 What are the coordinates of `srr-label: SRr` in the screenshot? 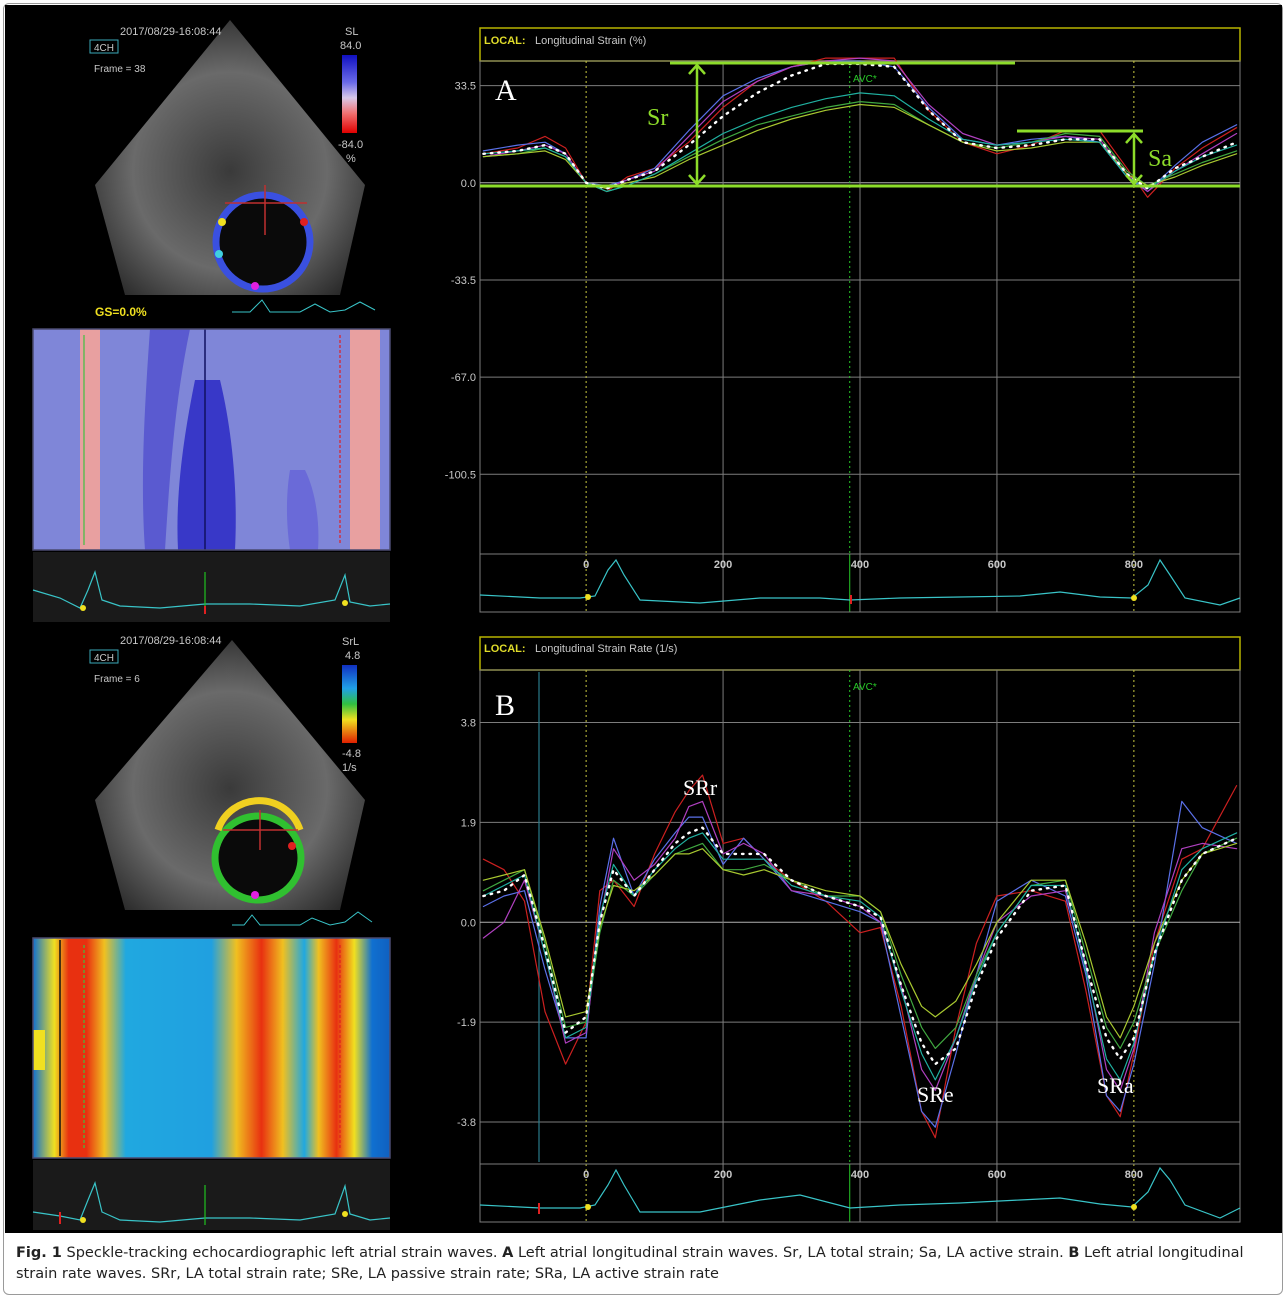 It's located at (700, 787).